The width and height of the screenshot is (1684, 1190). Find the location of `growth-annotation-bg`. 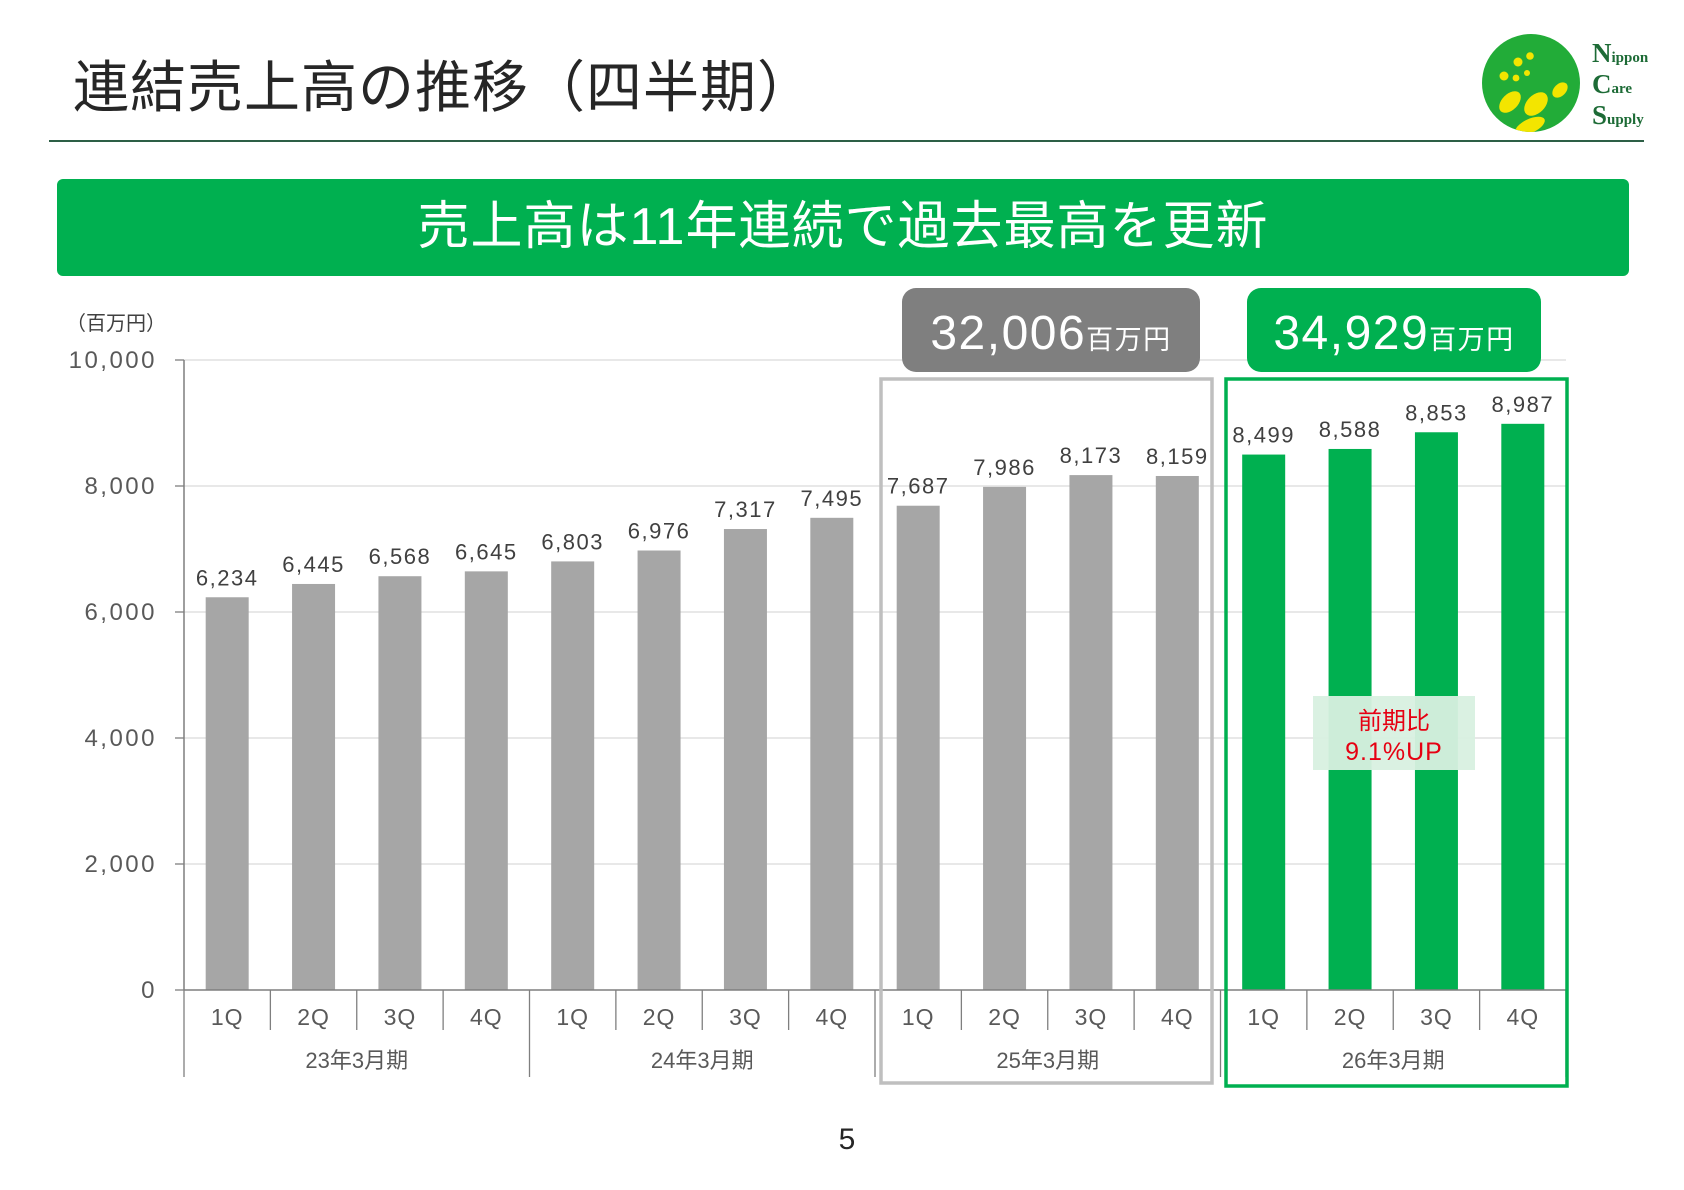

growth-annotation-bg is located at coordinates (1394, 733).